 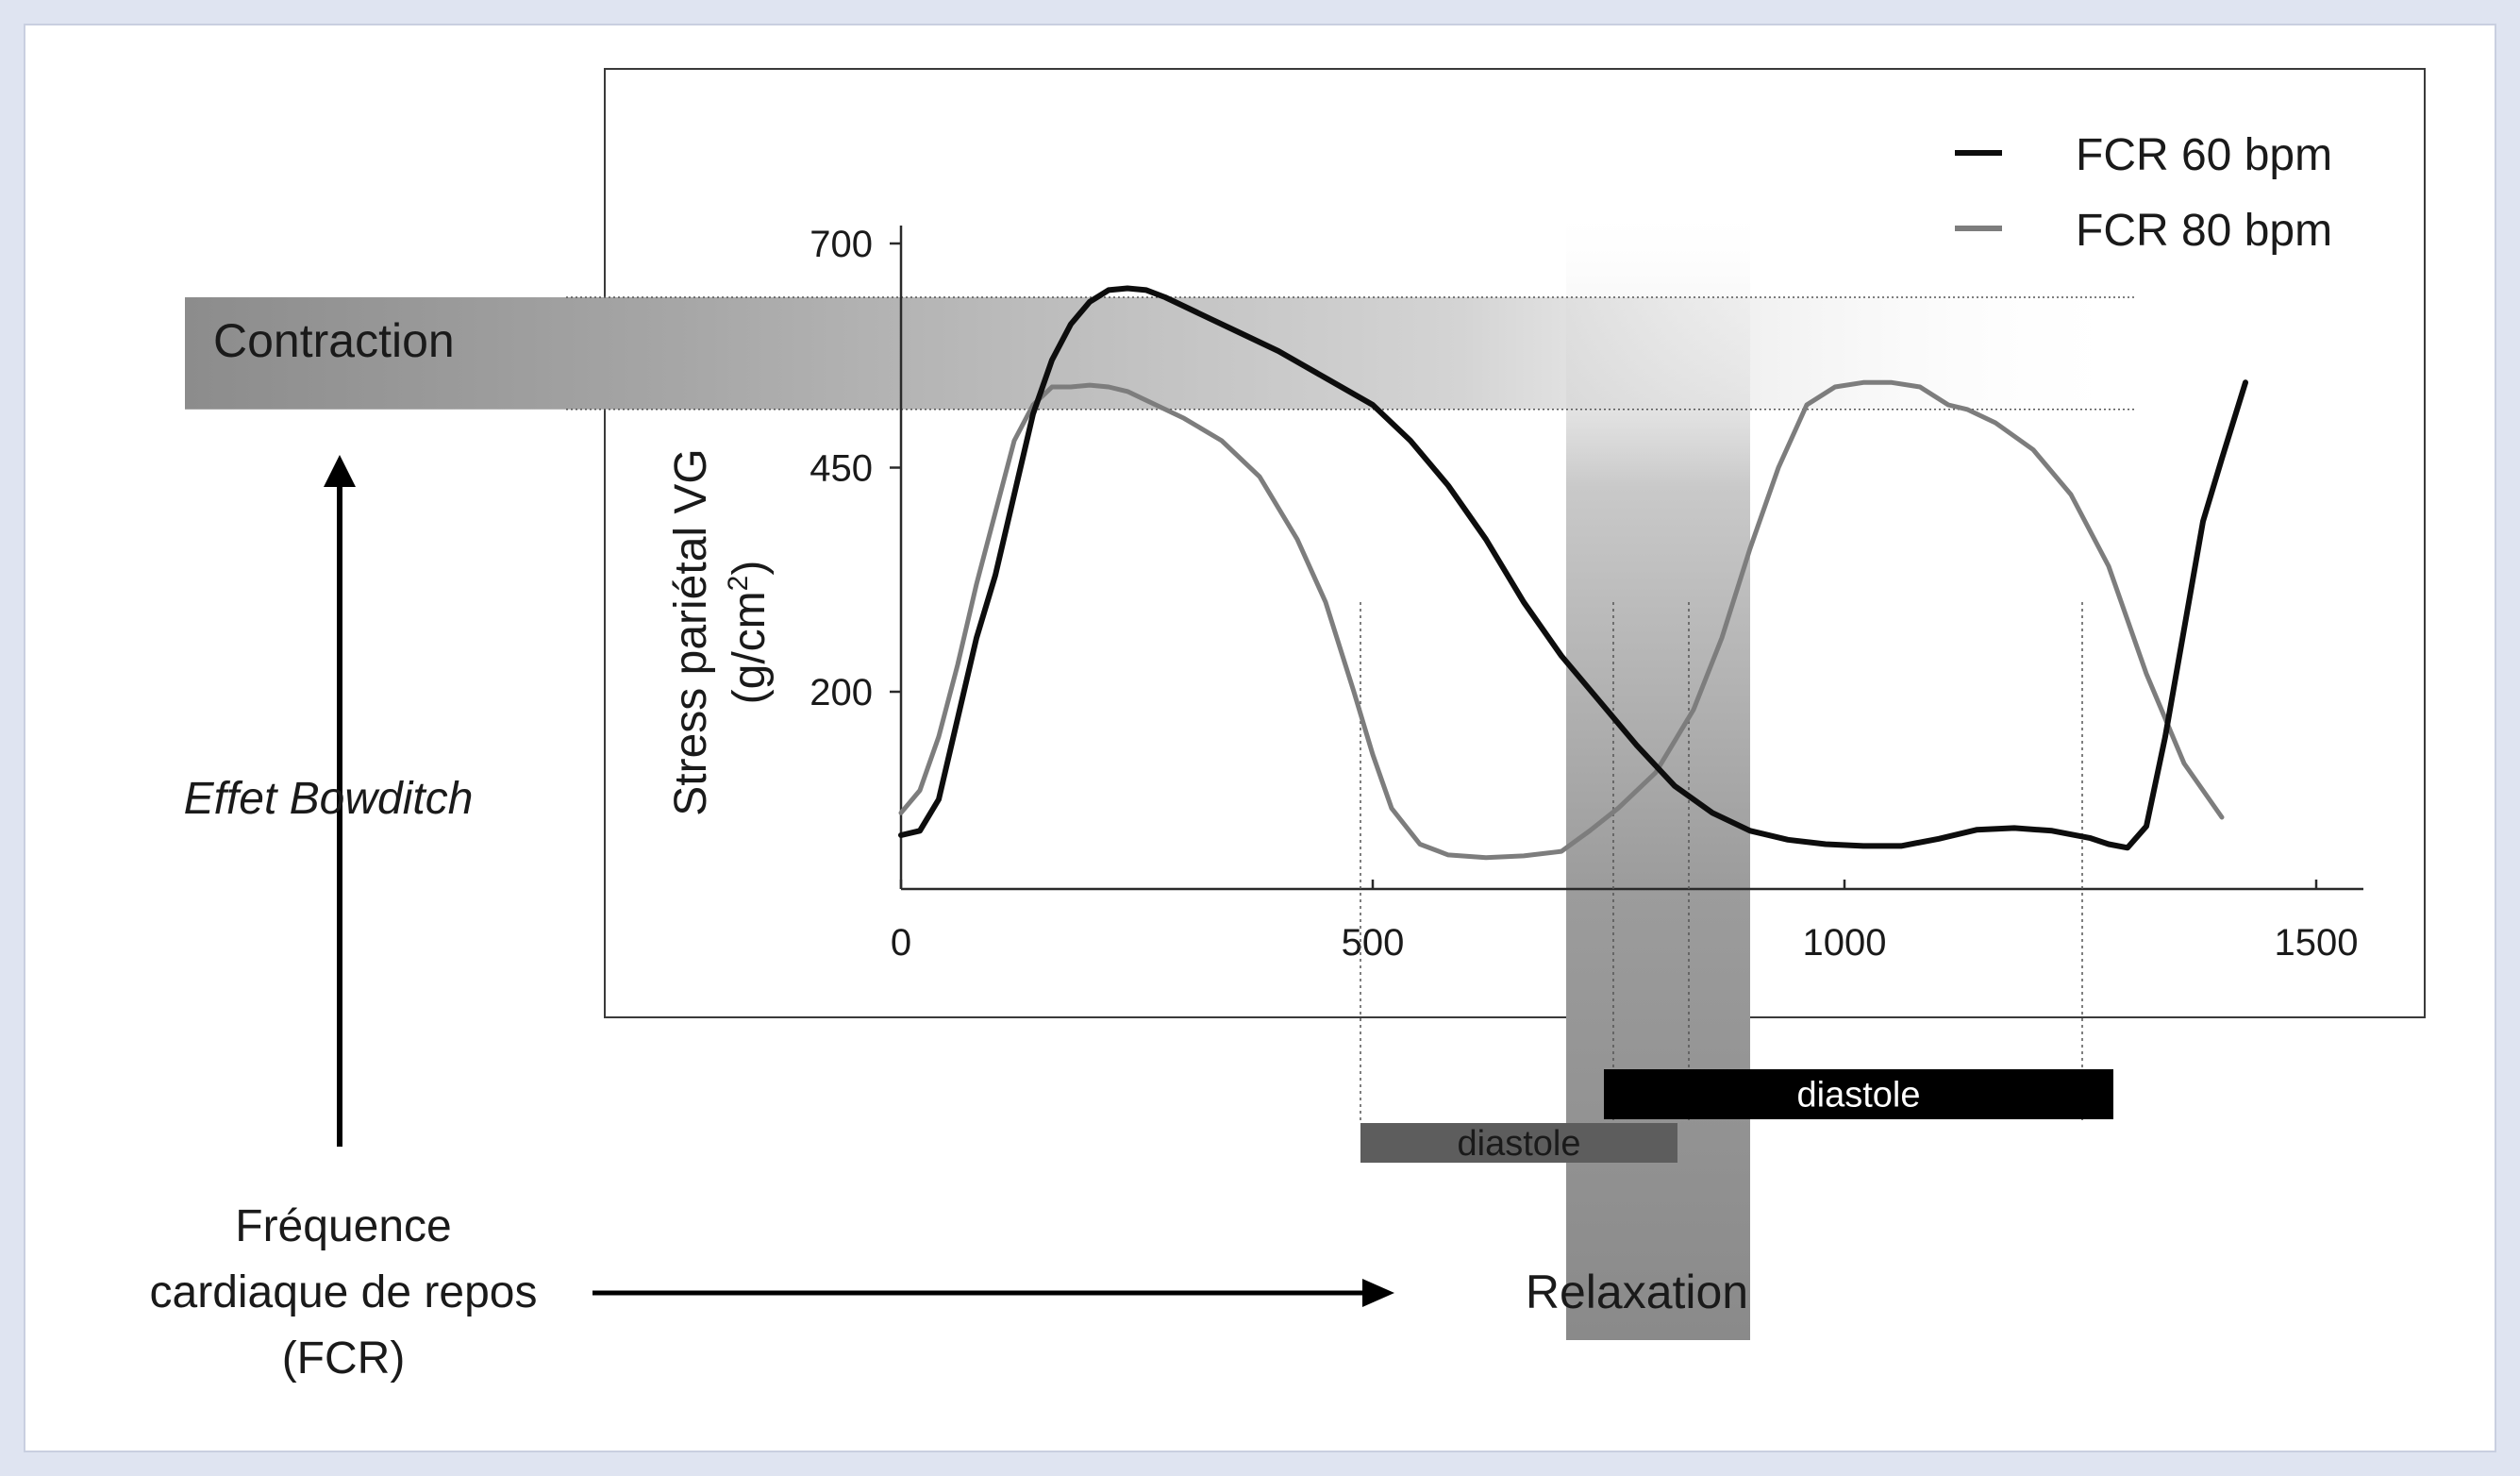 I want to click on diastole-guide-lines, so click(x=1721, y=863).